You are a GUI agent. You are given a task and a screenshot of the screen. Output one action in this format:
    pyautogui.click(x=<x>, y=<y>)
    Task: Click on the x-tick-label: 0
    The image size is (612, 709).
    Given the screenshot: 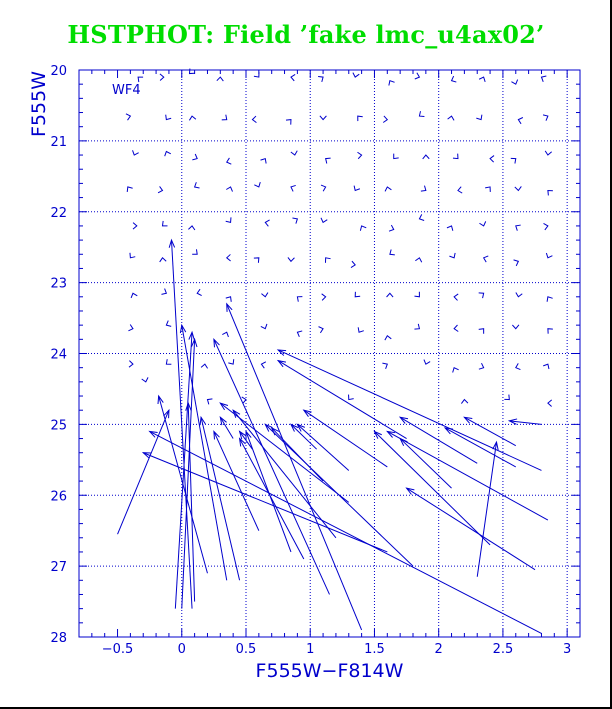 What is the action you would take?
    pyautogui.click(x=182, y=649)
    